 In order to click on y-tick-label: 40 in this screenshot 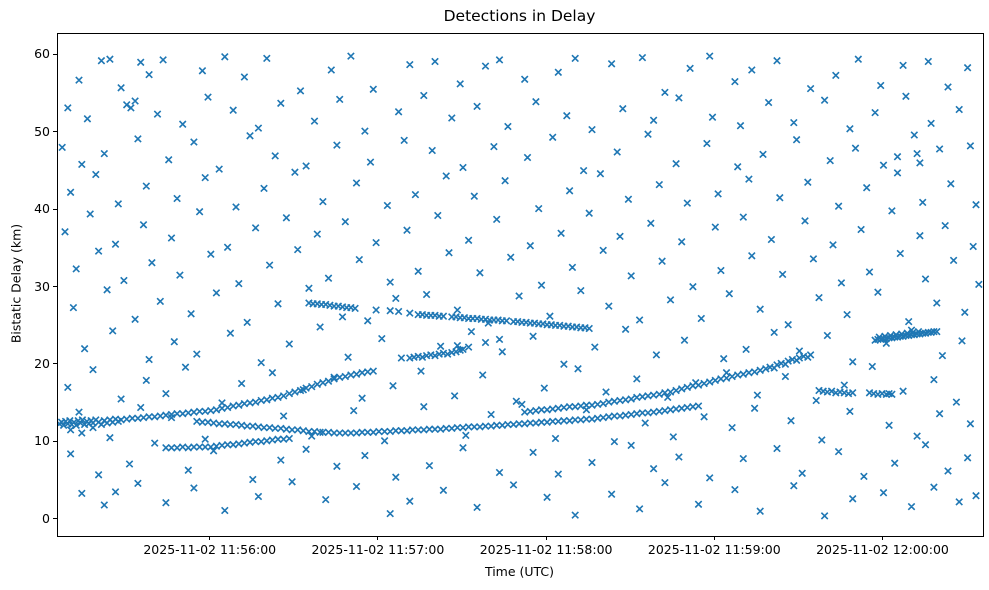, I will do `click(42, 209)`.